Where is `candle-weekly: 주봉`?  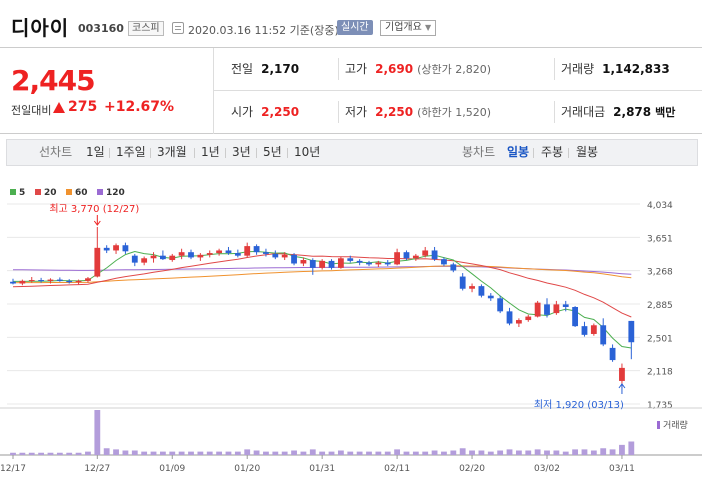
candle-weekly: 주봉 is located at coordinates (552, 152).